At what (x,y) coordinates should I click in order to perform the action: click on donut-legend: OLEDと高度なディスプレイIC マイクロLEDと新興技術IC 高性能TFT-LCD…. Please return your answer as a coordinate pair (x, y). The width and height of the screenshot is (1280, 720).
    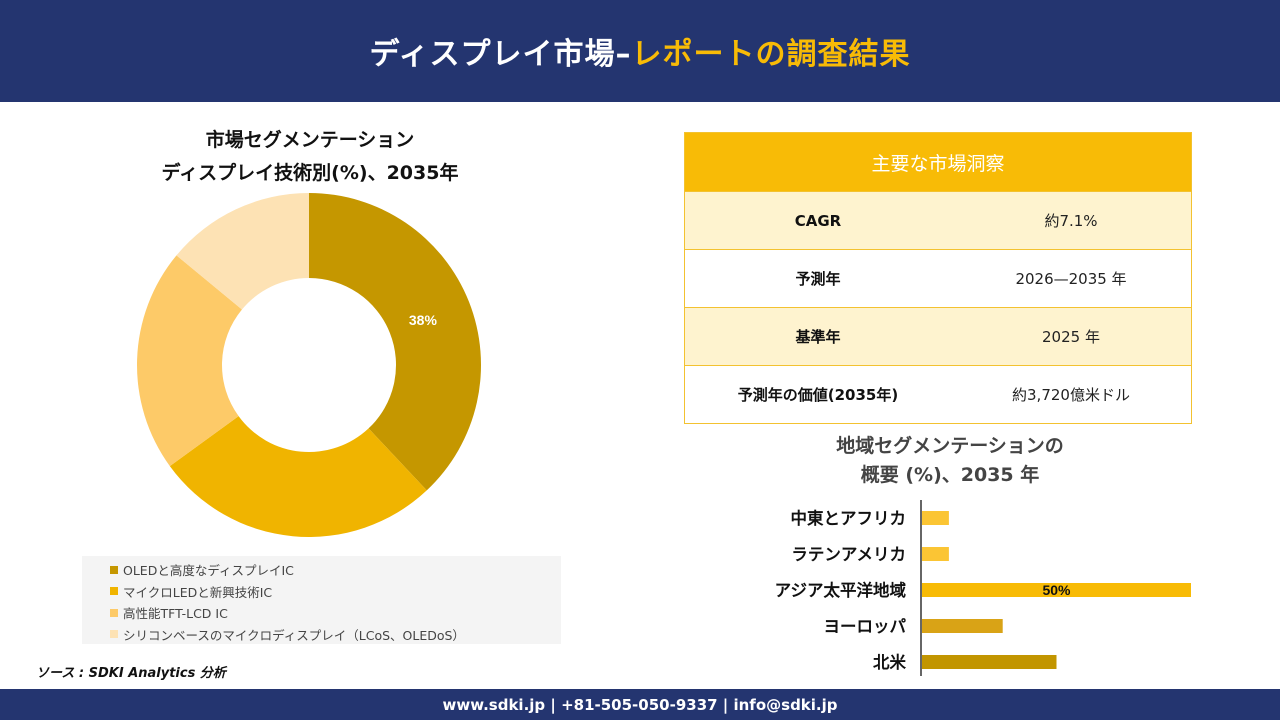
    Looking at the image, I should click on (321, 600).